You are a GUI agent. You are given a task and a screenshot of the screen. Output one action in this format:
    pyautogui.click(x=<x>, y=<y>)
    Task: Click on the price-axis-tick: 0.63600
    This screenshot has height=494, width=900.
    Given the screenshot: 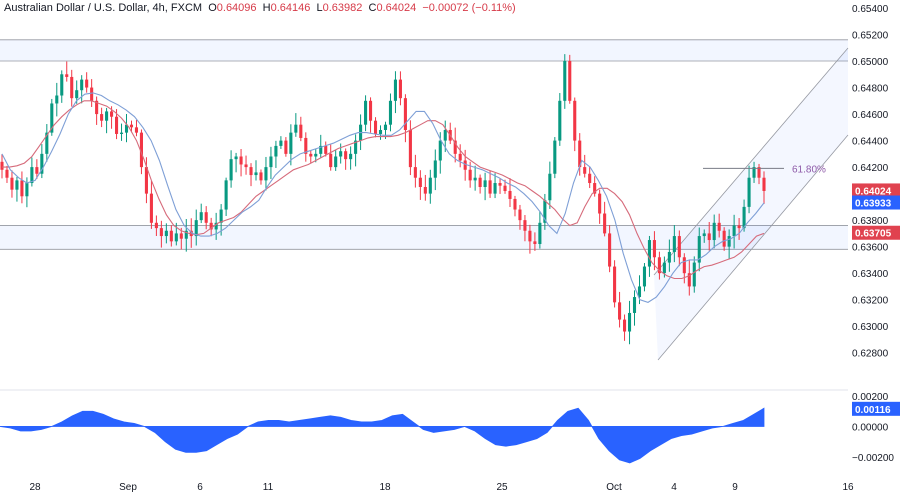 What is the action you would take?
    pyautogui.click(x=870, y=248)
    